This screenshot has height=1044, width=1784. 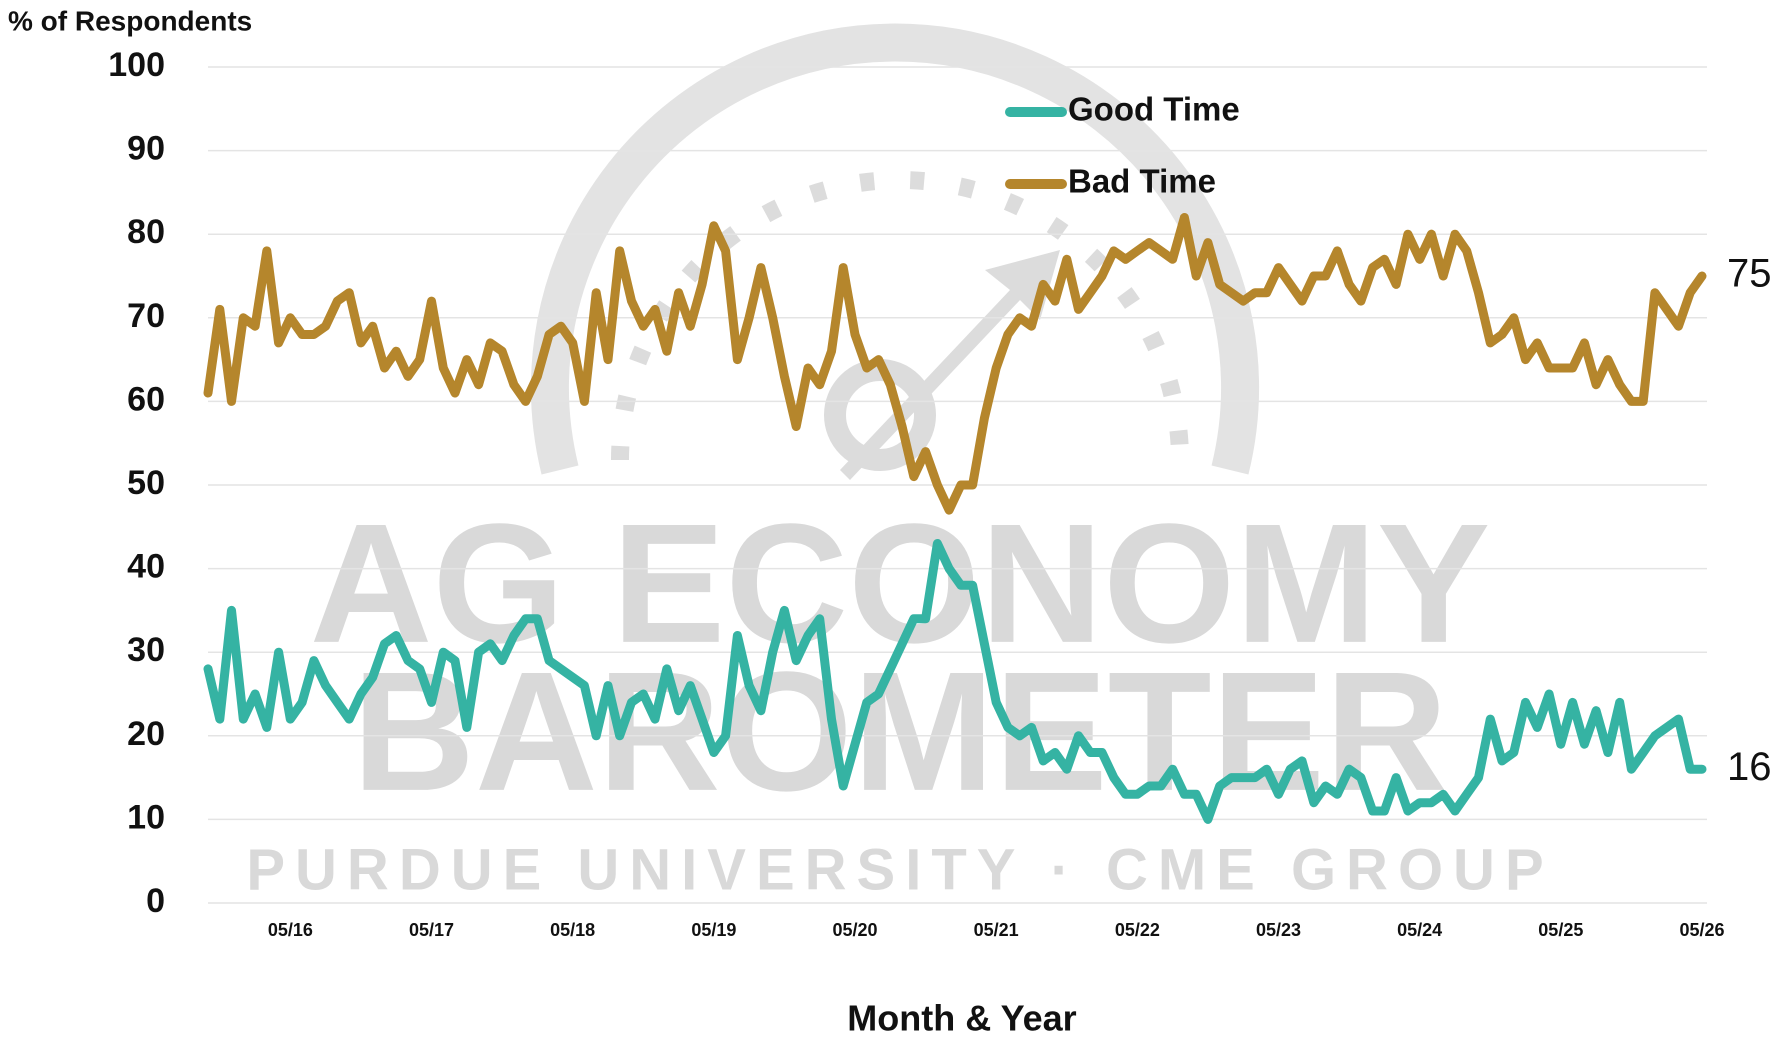 I want to click on end-value-label: 75, so click(x=1749, y=274).